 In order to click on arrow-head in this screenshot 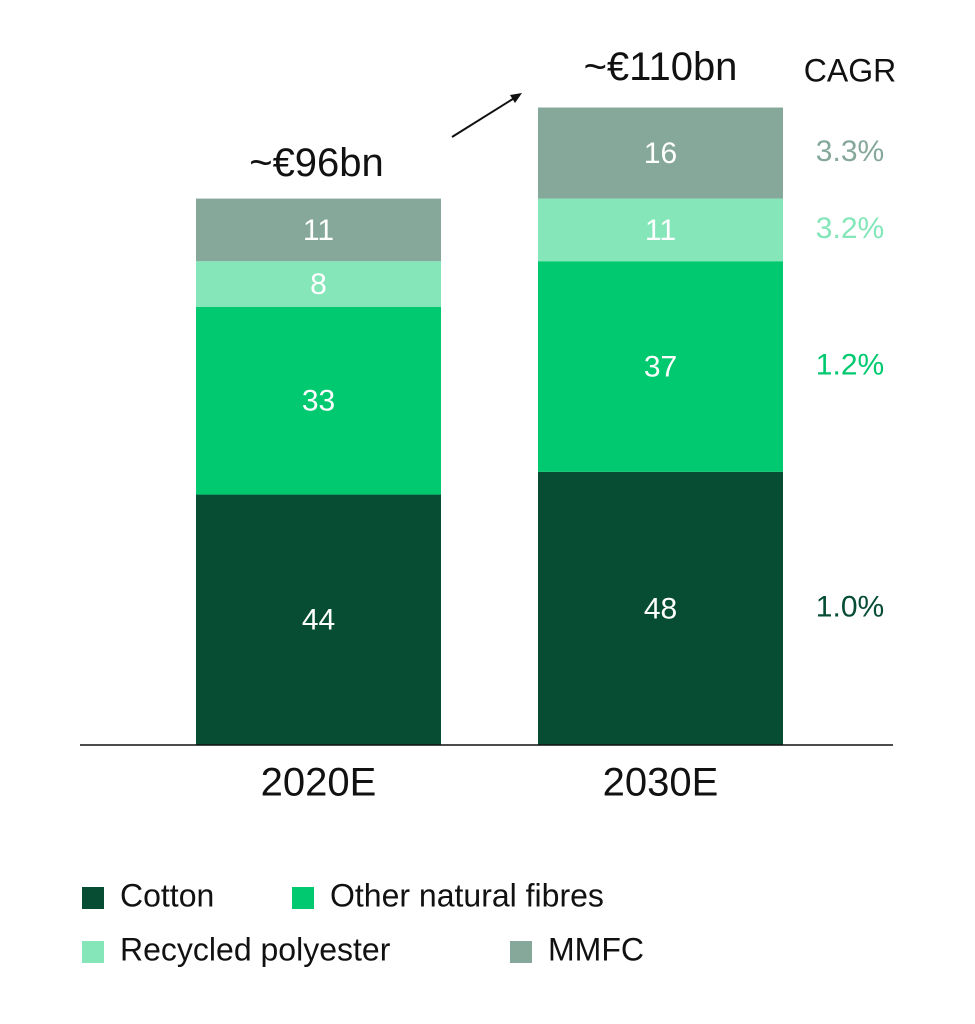, I will do `click(516, 98)`.